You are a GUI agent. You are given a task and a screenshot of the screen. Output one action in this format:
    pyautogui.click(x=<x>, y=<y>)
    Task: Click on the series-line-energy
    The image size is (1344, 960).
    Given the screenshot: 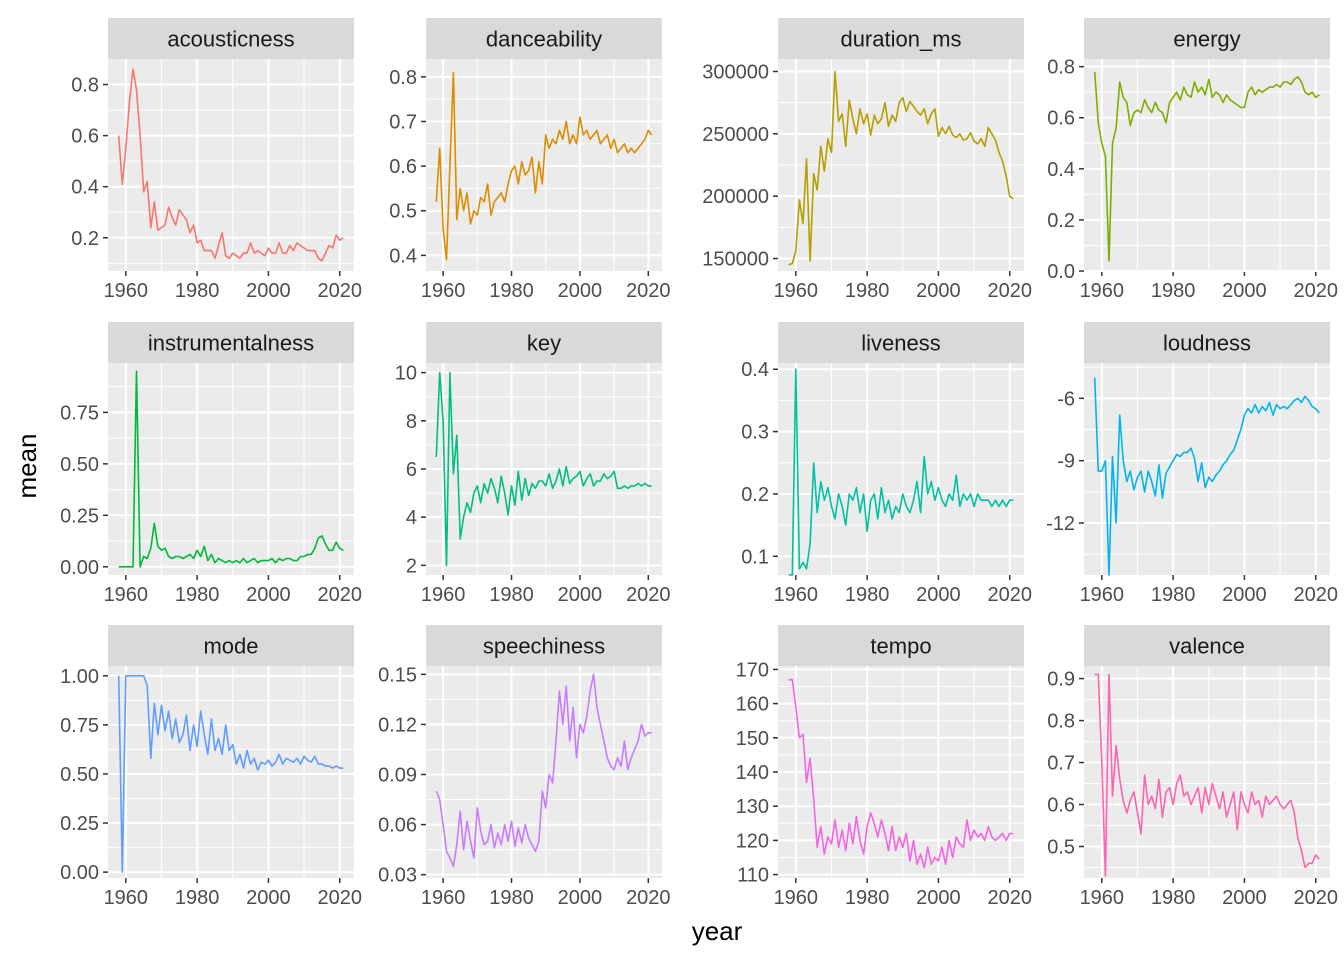 What is the action you would take?
    pyautogui.click(x=1206, y=166)
    